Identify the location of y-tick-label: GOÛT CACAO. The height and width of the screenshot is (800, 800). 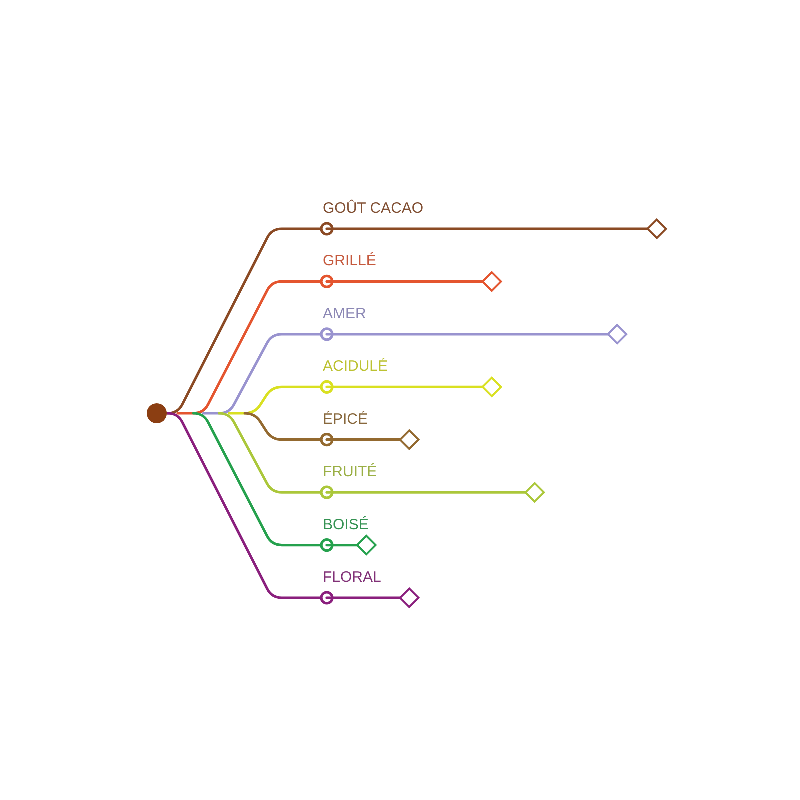
(373, 208).